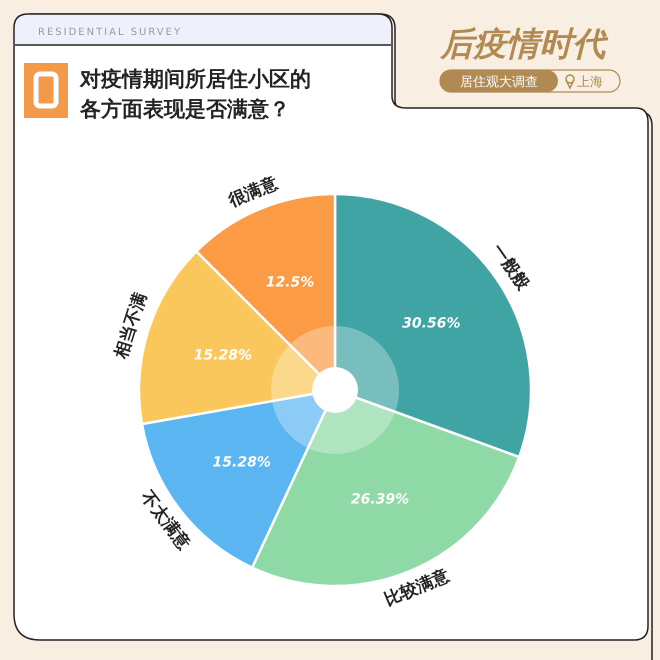 The width and height of the screenshot is (660, 660). Describe the element at coordinates (290, 282) in the screenshot. I see `data-label: 12.5%` at that location.